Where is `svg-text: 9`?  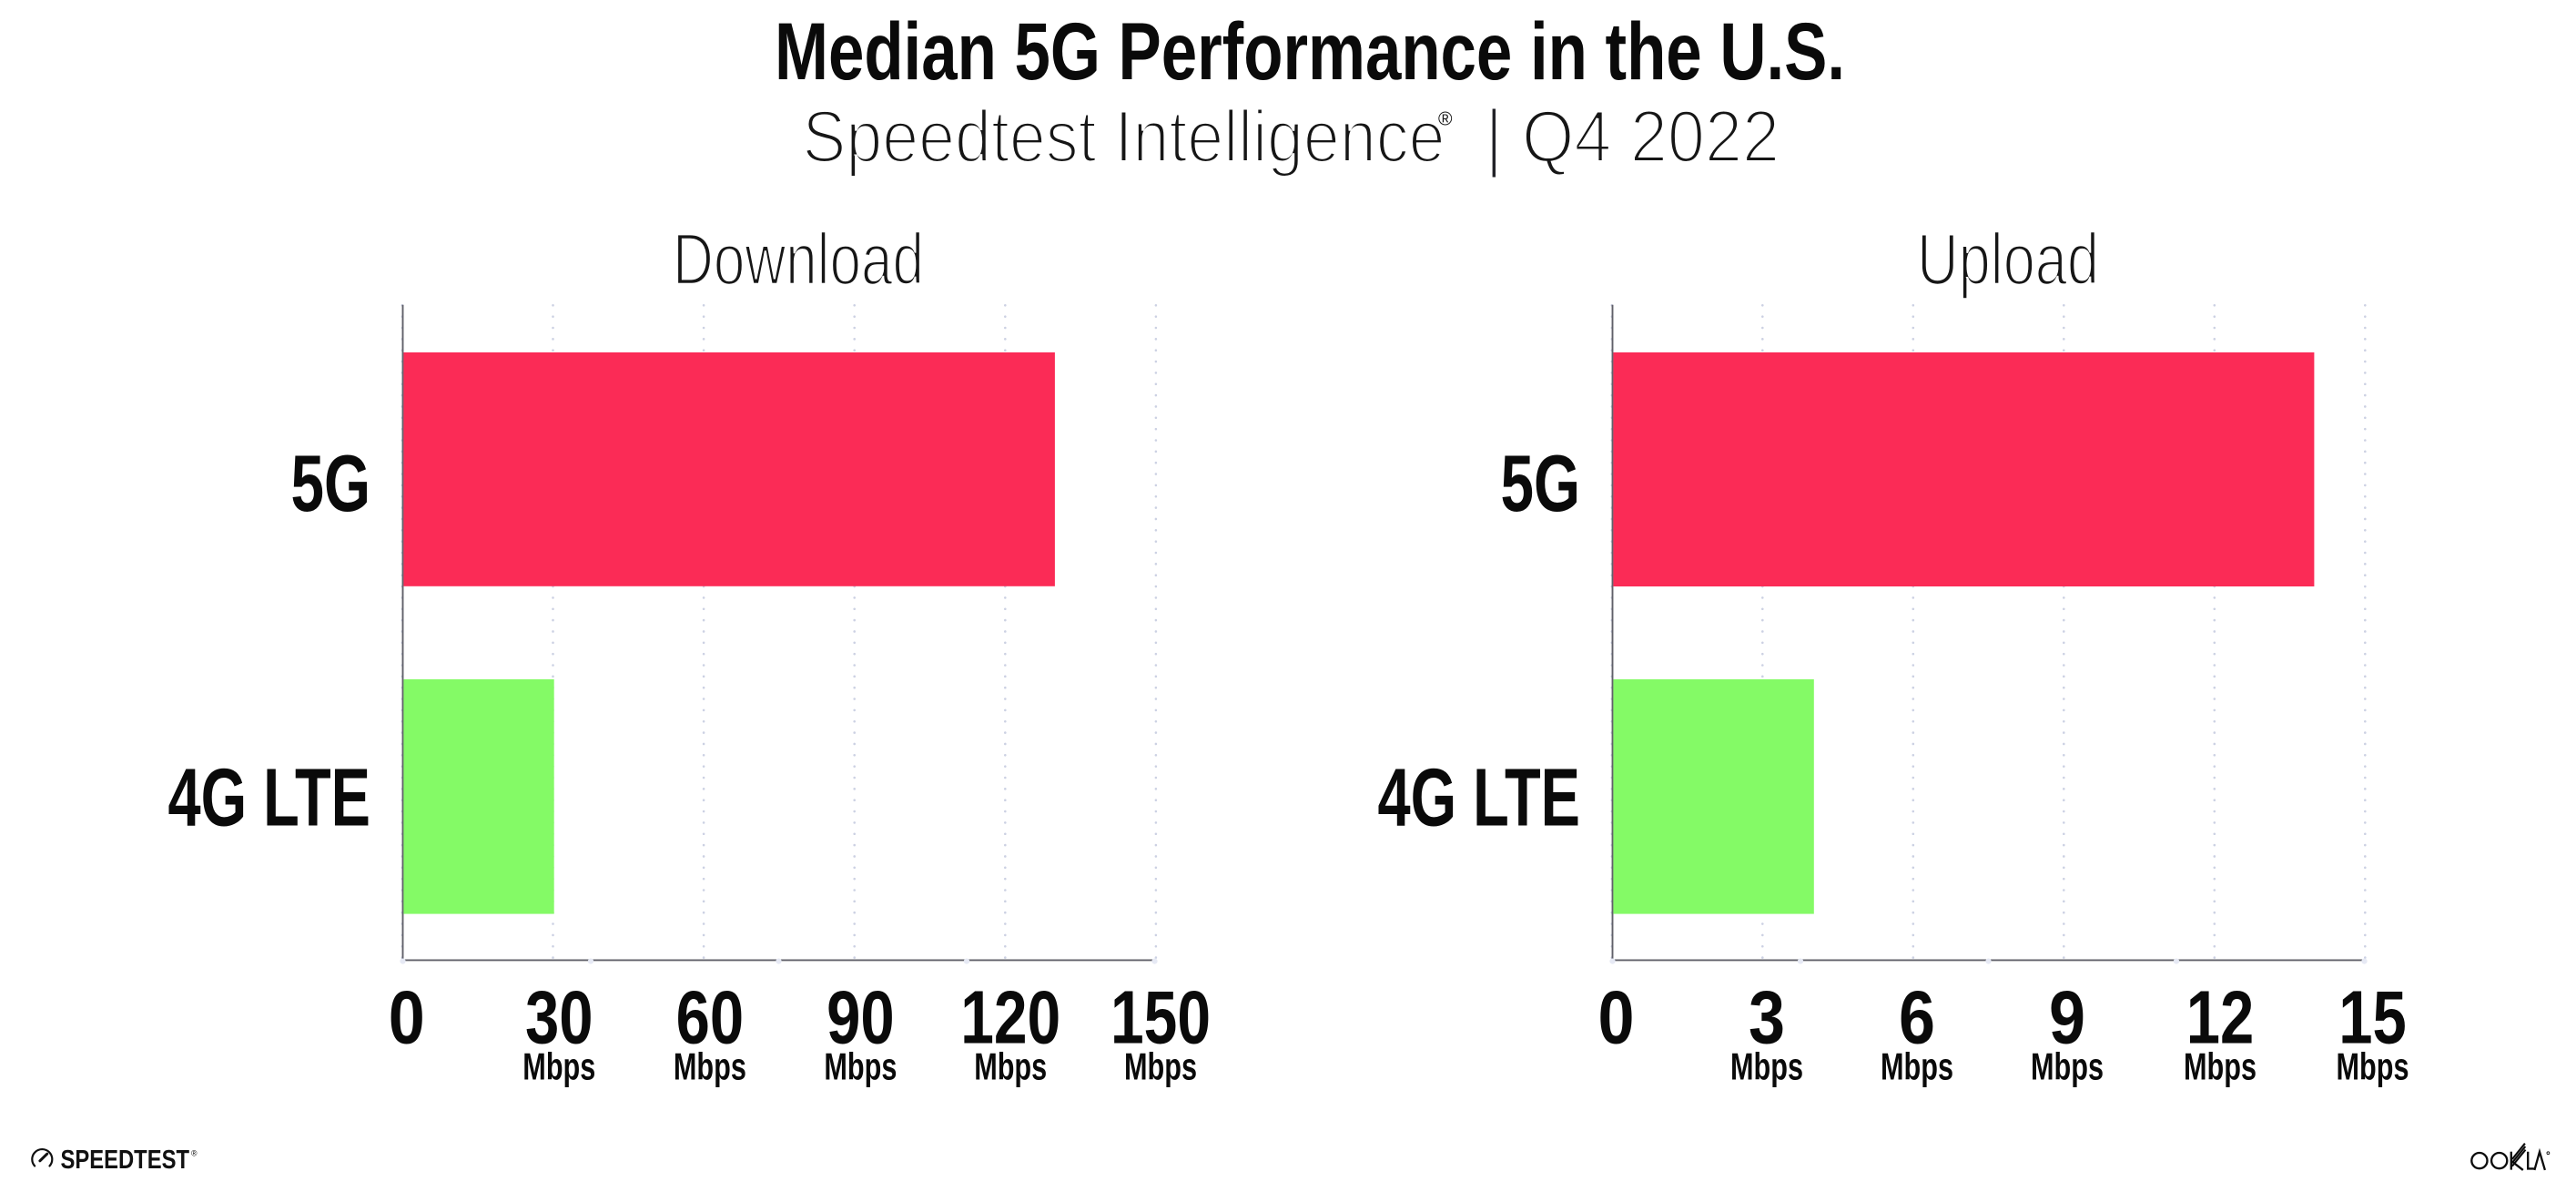 svg-text: 9 is located at coordinates (2067, 1016).